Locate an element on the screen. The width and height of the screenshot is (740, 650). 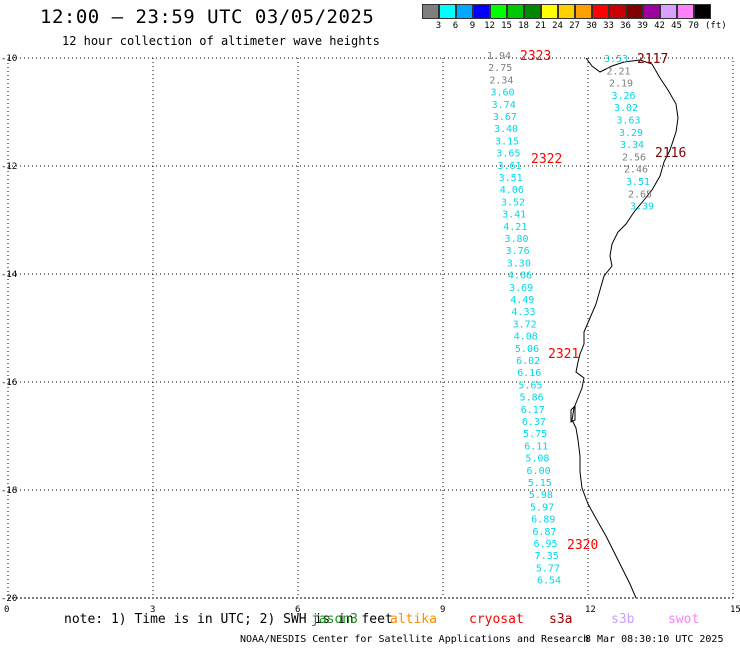
x-tick-label: 6 is located at coordinates (297, 610).